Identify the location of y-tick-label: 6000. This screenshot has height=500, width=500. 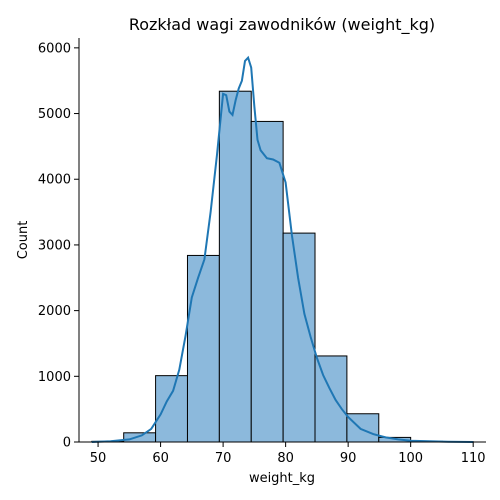
(54, 48).